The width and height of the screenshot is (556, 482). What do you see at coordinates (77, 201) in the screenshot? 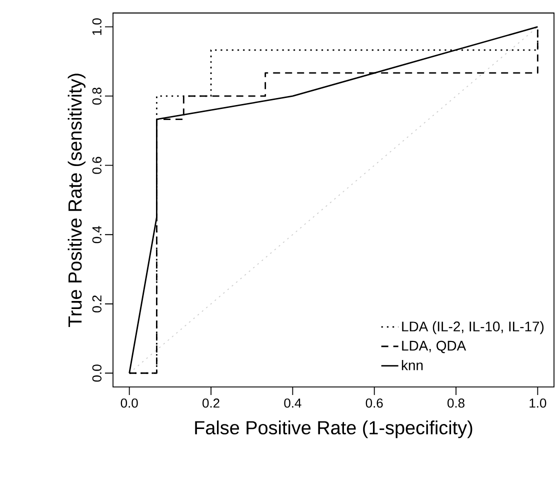
I see `y-axis-title: True Positive Rate (sensitivity)` at bounding box center [77, 201].